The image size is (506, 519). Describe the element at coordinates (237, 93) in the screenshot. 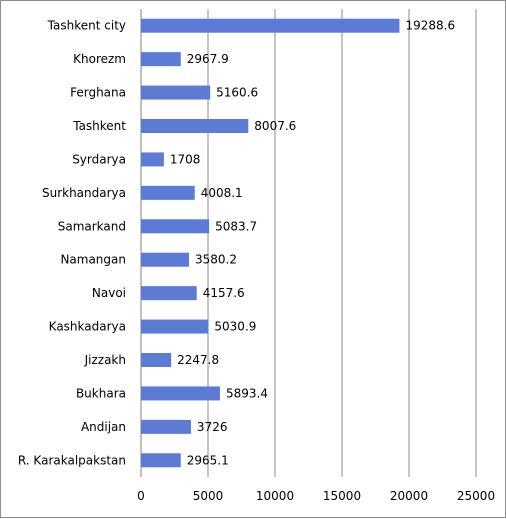

I see `data-label: 5160.6` at that location.